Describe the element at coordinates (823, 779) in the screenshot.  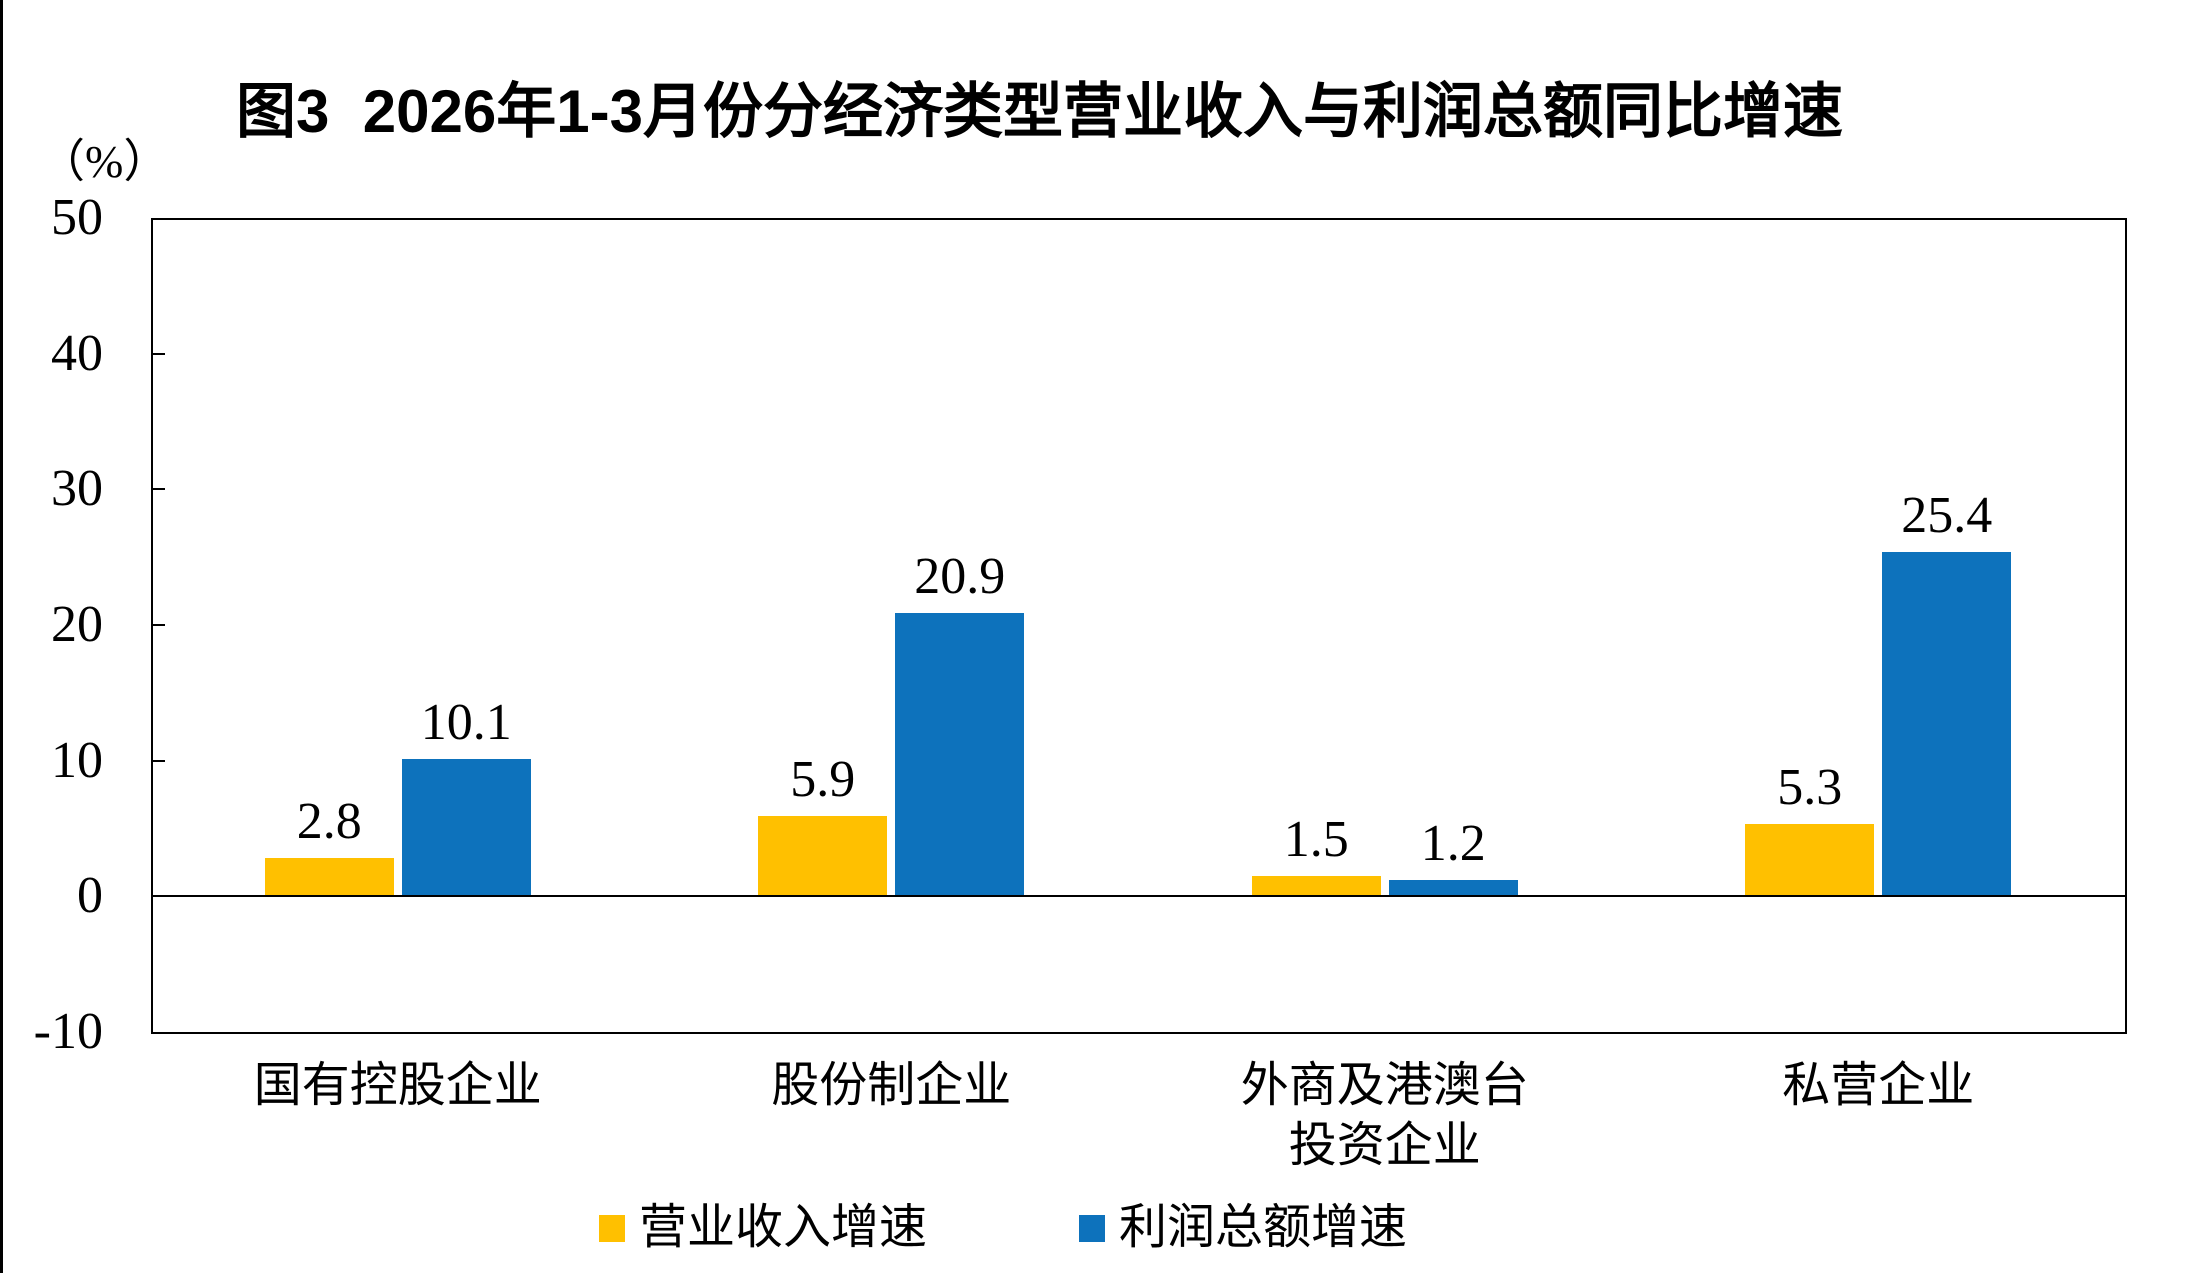
I see `bar-value-label: 5.9` at that location.